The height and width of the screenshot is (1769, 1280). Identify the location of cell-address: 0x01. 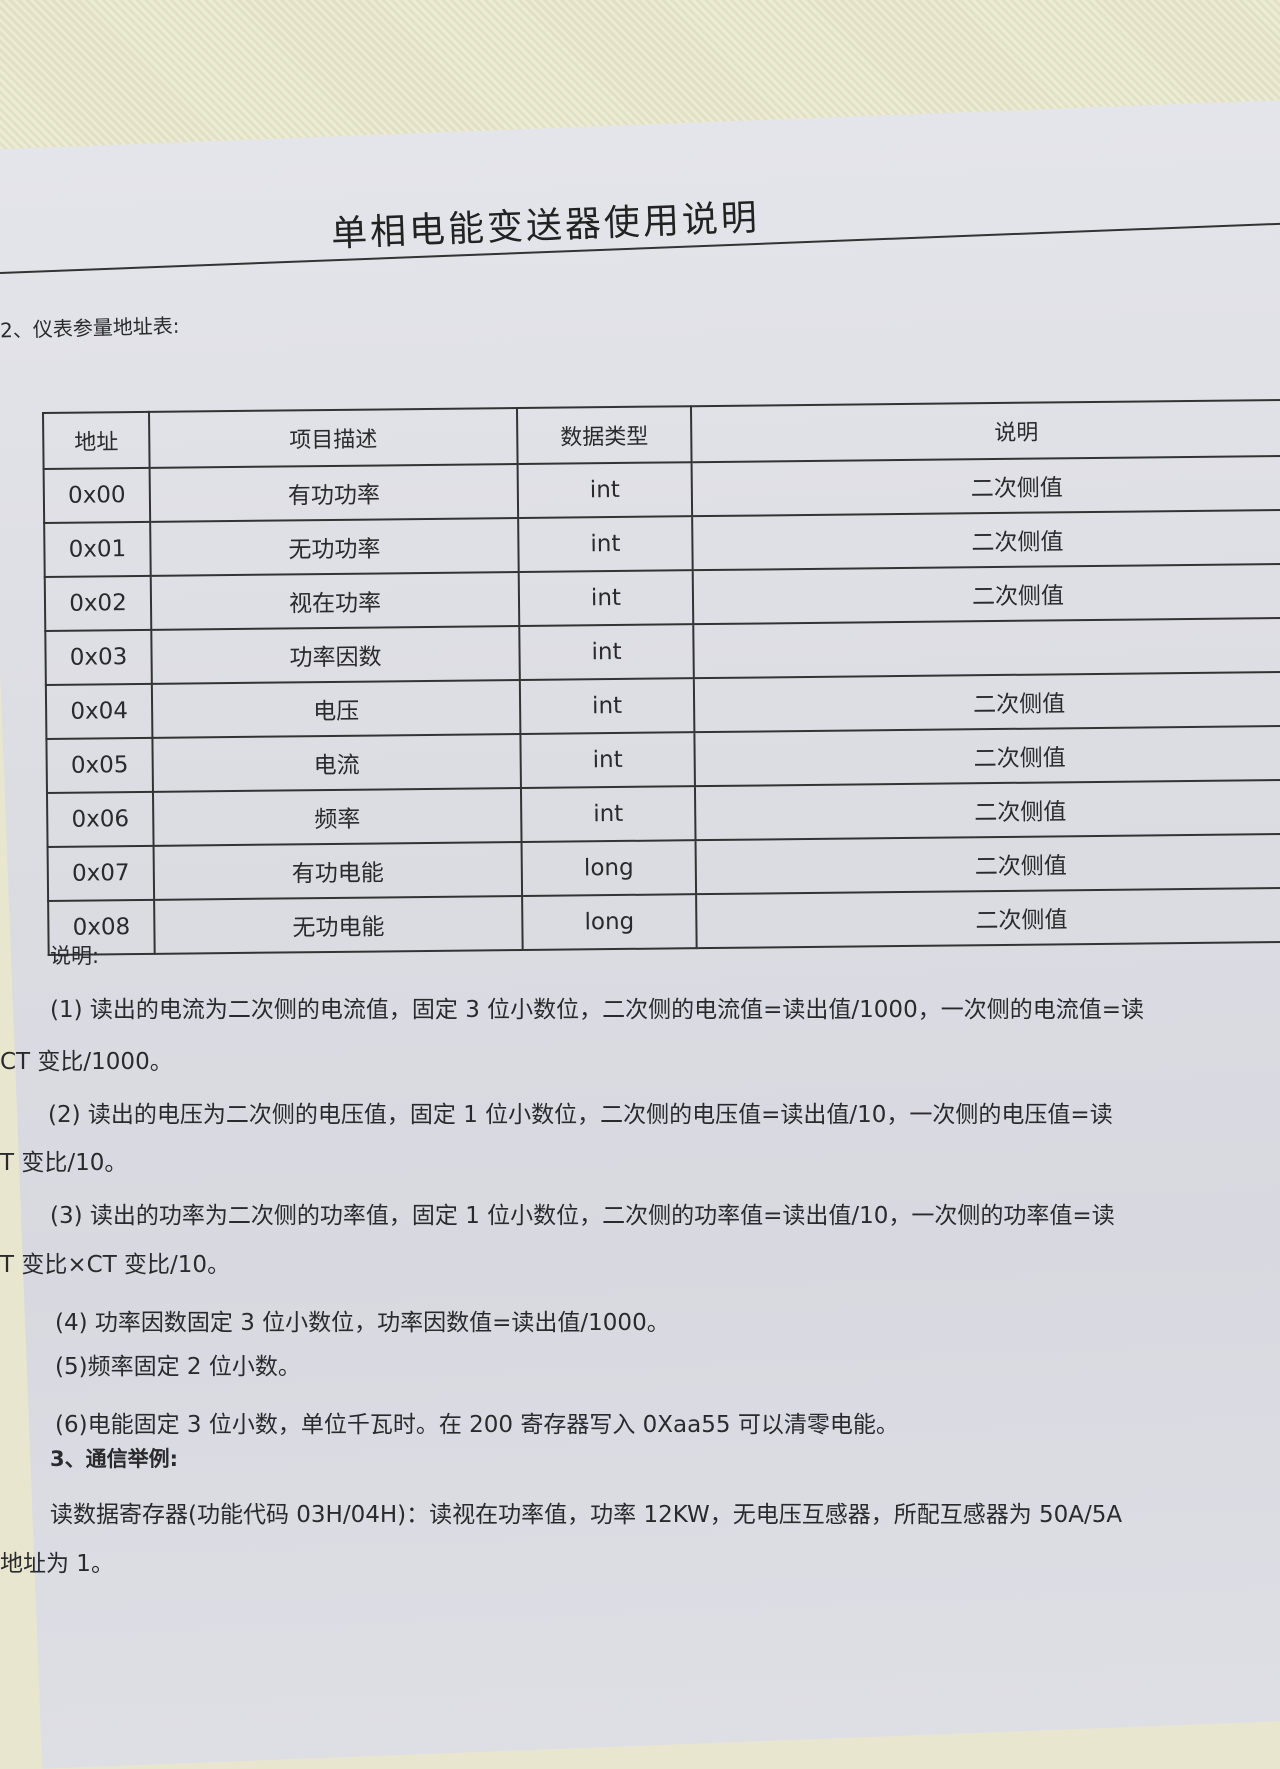
(97, 549).